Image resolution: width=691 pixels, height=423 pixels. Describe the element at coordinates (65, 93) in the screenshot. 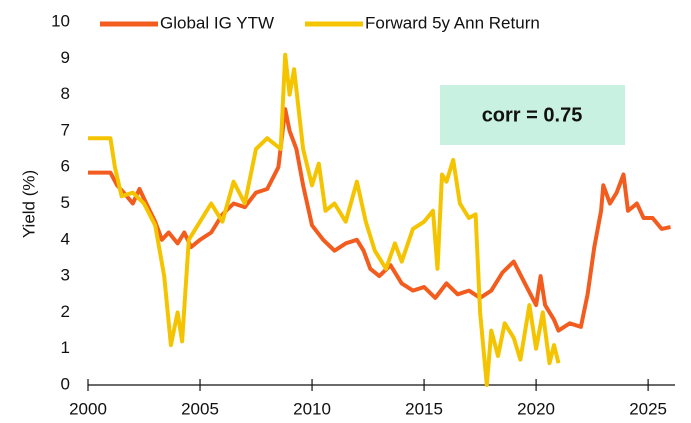

I see `y-tick-label: 8` at that location.